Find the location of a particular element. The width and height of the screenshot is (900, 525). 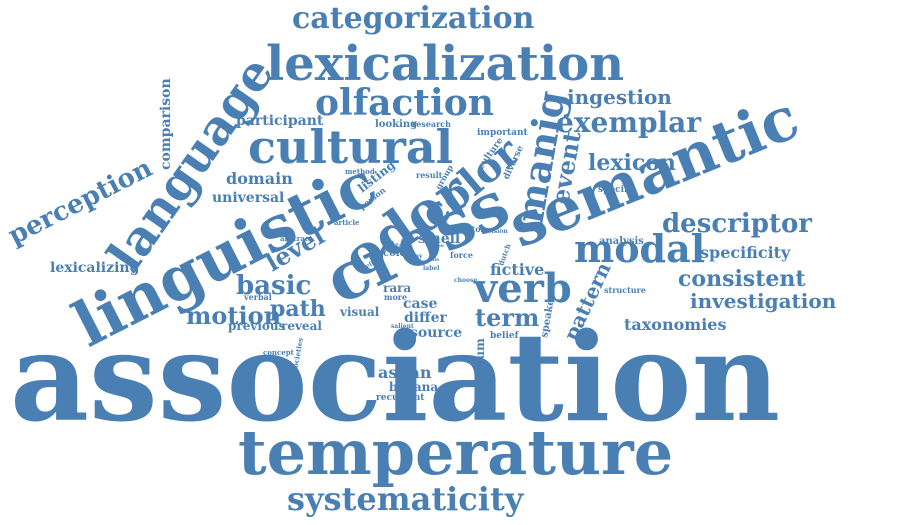

word-salient: salient is located at coordinates (402, 326).